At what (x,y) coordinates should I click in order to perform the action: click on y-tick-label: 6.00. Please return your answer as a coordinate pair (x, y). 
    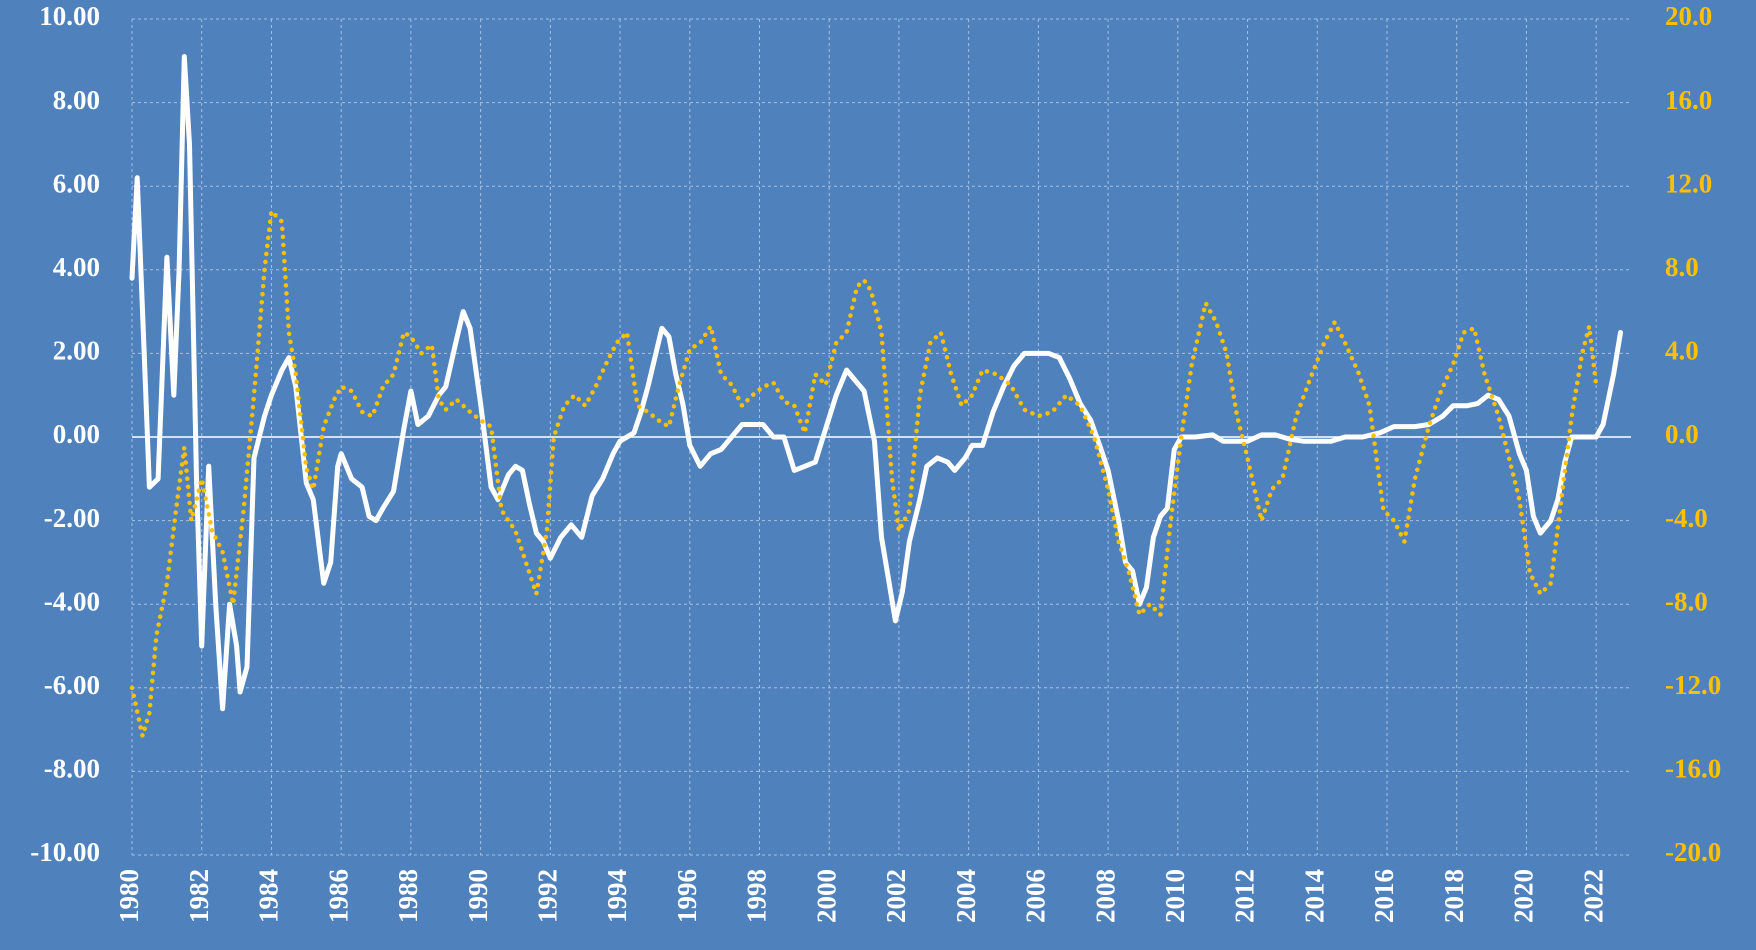
    Looking at the image, I should click on (76, 183).